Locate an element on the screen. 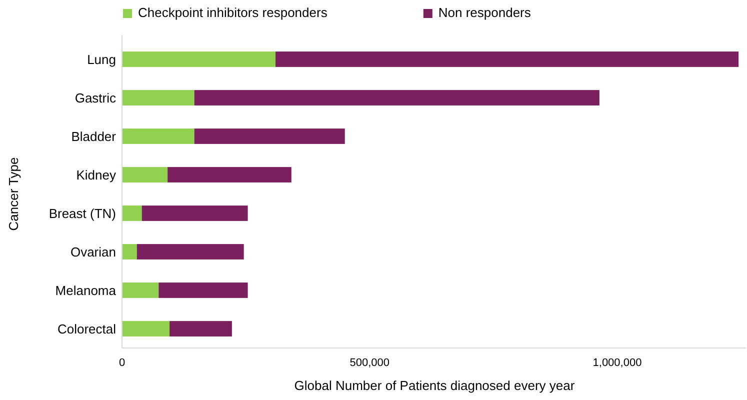  y-tick-label: Colorectal is located at coordinates (86, 328).